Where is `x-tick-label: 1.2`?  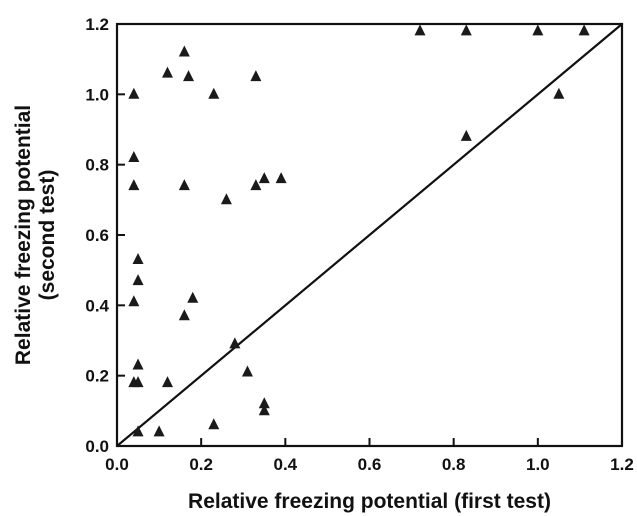
x-tick-label: 1.2 is located at coordinates (622, 464).